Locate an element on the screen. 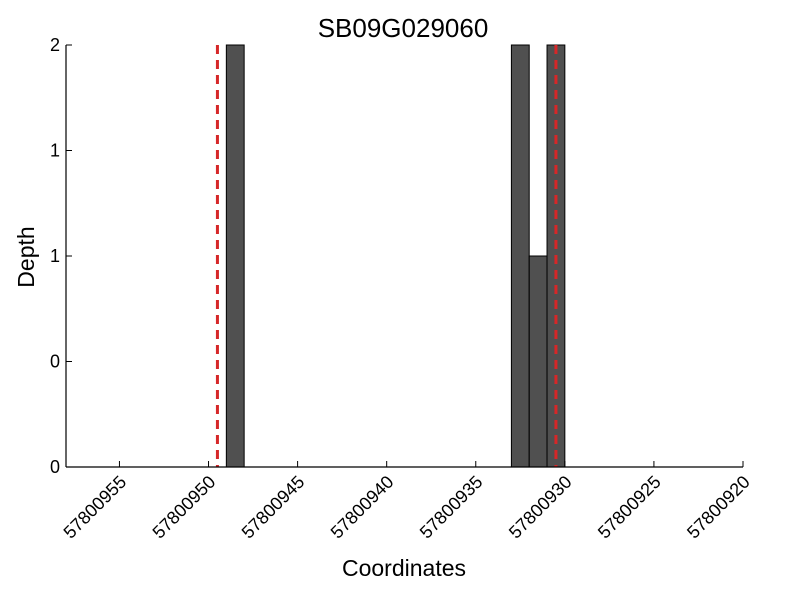  x-tick-label-2: 57800945 is located at coordinates (273, 507).